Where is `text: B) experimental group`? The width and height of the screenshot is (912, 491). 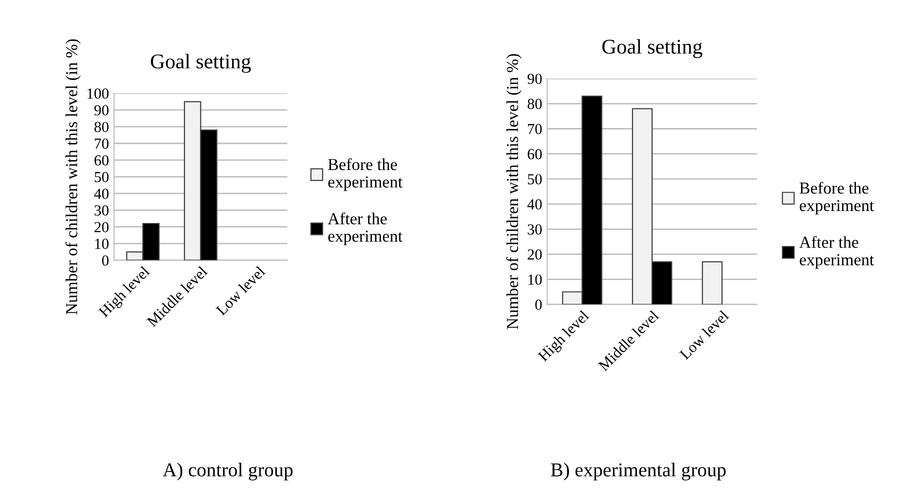
text: B) experimental group is located at coordinates (638, 471).